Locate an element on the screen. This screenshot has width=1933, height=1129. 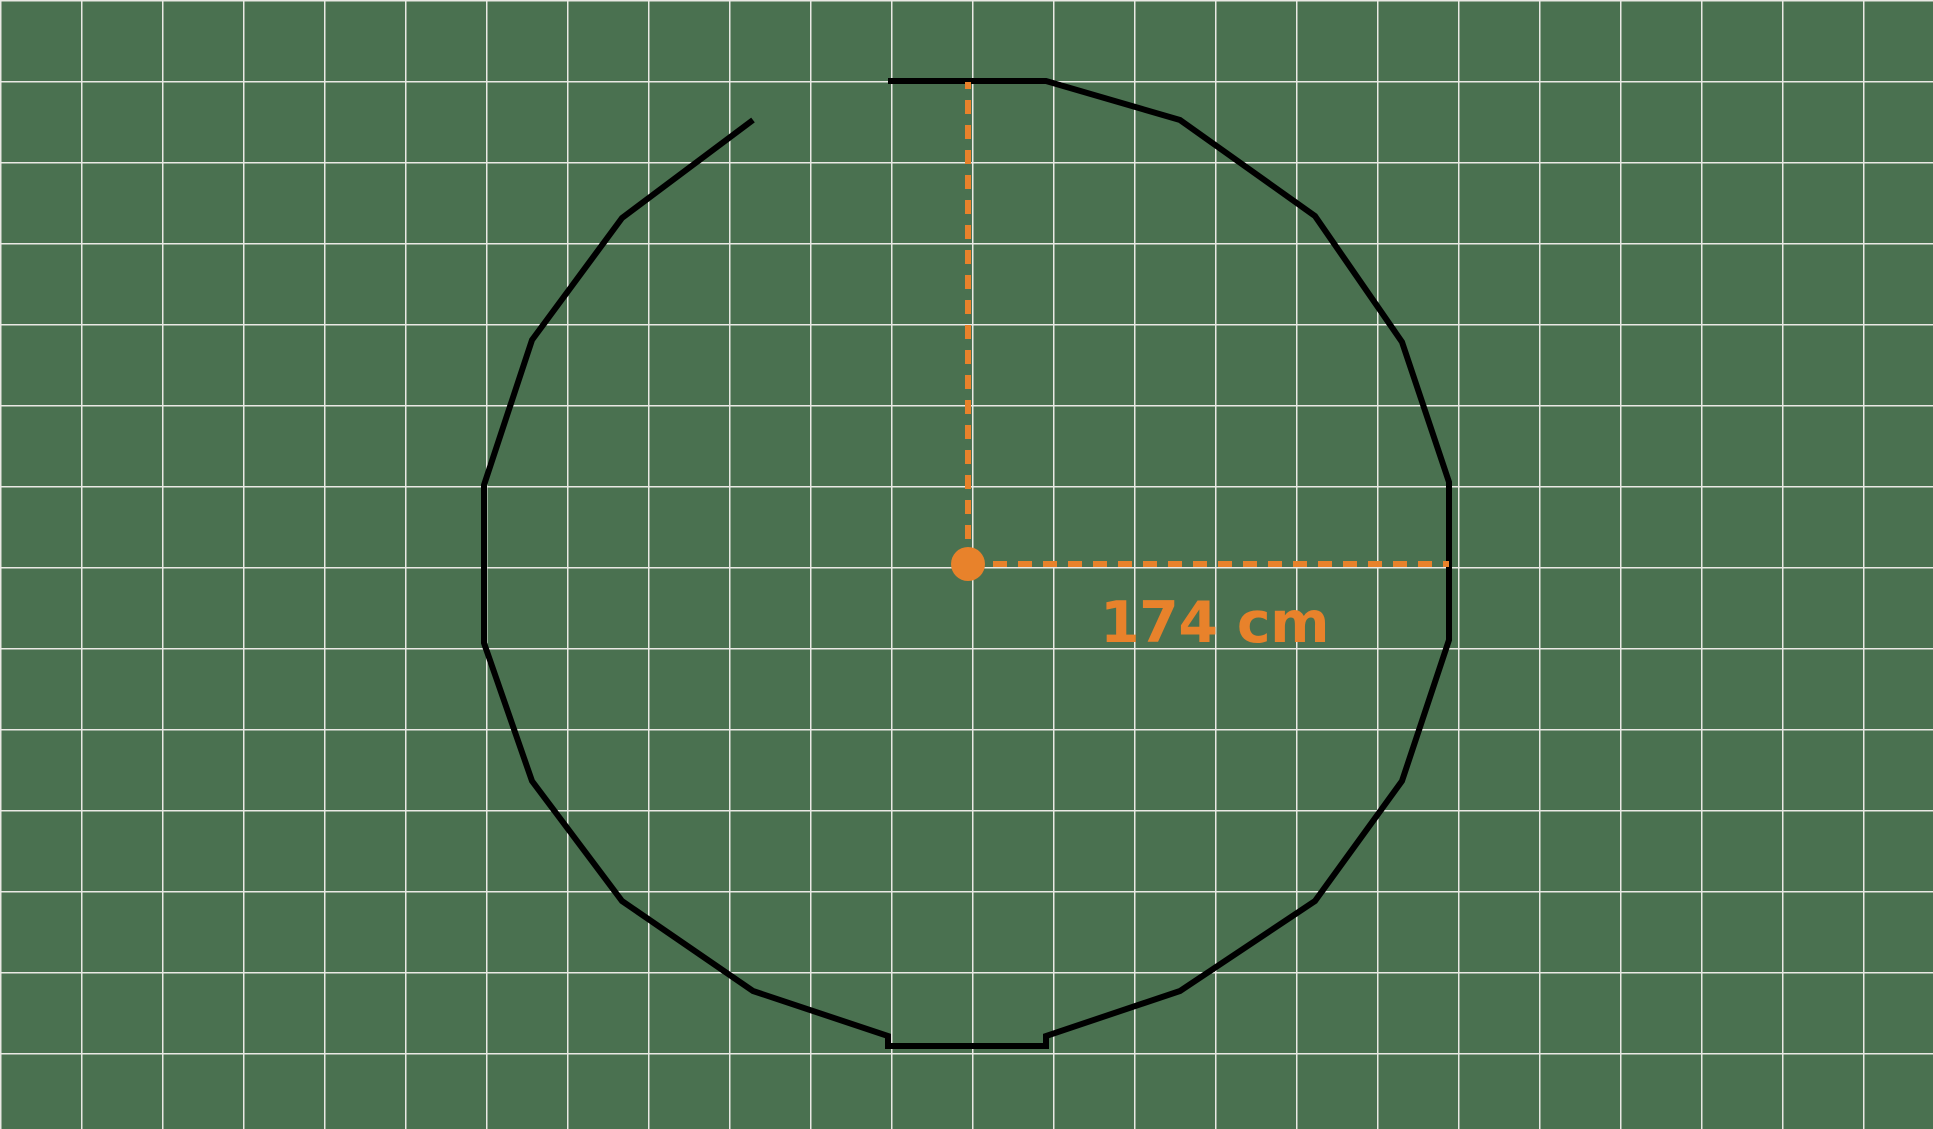
measurement-label: 174 cm is located at coordinates (1214, 623).